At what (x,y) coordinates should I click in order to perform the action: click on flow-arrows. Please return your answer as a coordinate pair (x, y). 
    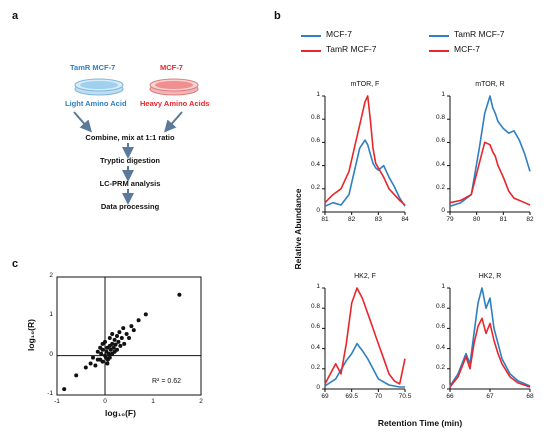
    Looking at the image, I should click on (128, 158).